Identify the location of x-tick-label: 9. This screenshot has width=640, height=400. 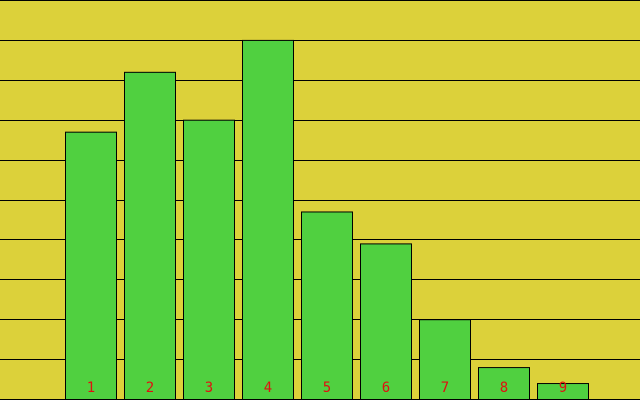
(563, 388).